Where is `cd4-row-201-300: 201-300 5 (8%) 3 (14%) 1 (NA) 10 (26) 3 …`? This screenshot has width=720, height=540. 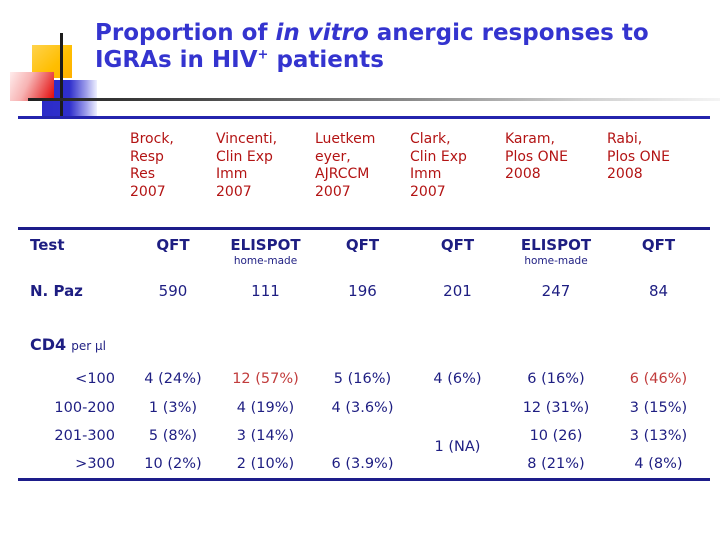
cd4-row-201-300: 201-300 5 (8%) 3 (14%) 1 (NA) 10 (26) 3 … is located at coordinates (364, 441).